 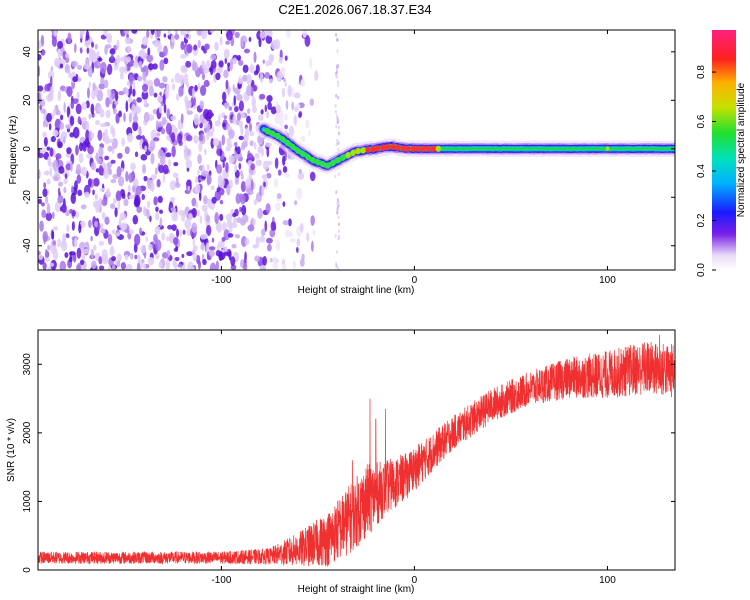 I want to click on x-tick-label: -100, so click(x=221, y=280).